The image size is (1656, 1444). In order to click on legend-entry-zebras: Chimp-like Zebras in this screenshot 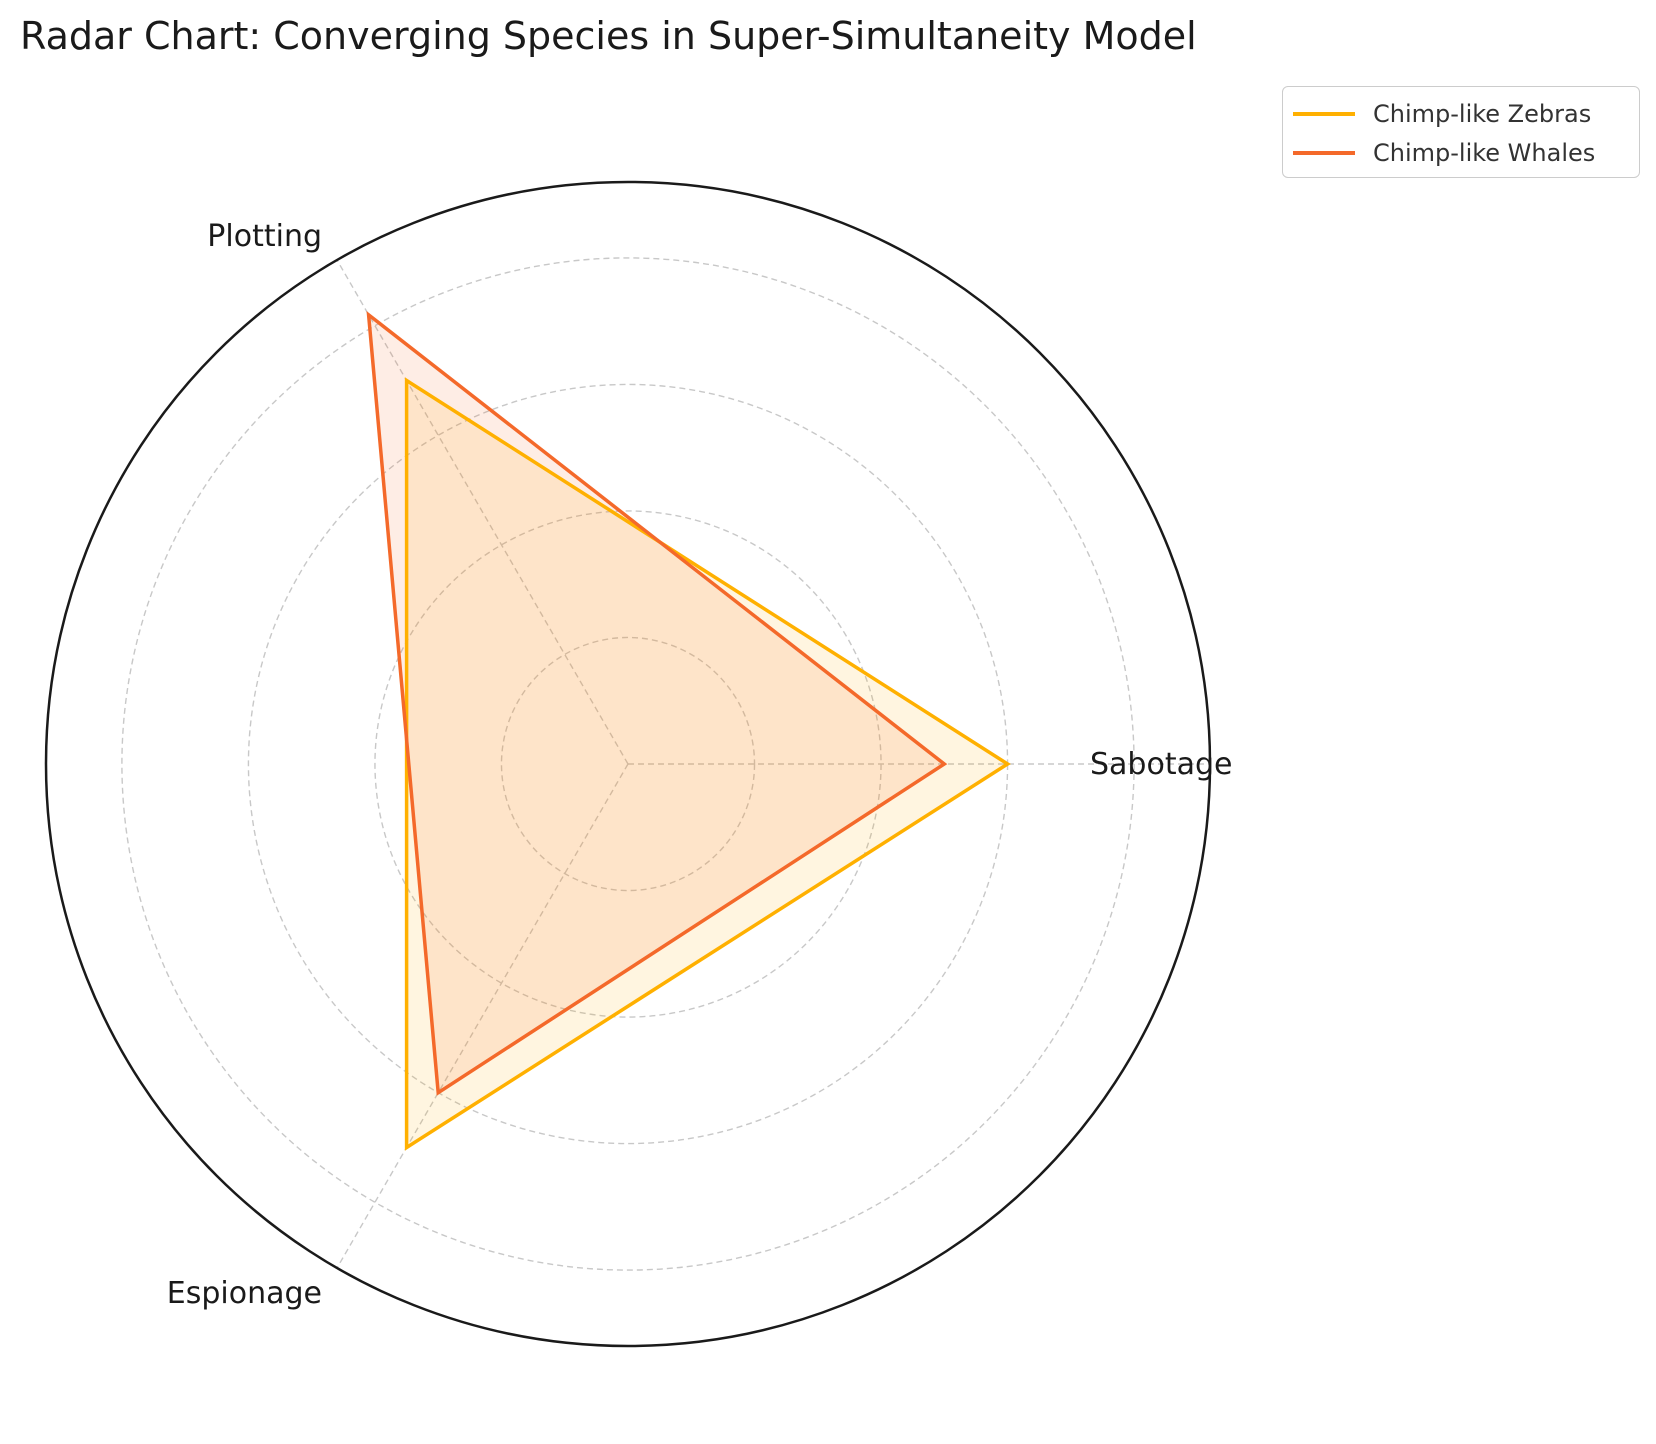, I will do `click(1442, 114)`.